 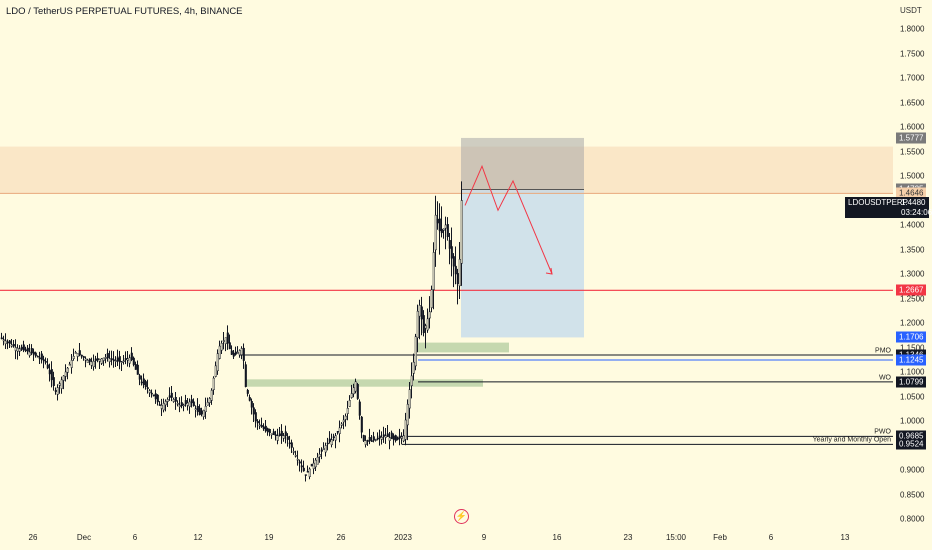 I want to click on price-tag: 1.4646, so click(x=911, y=193).